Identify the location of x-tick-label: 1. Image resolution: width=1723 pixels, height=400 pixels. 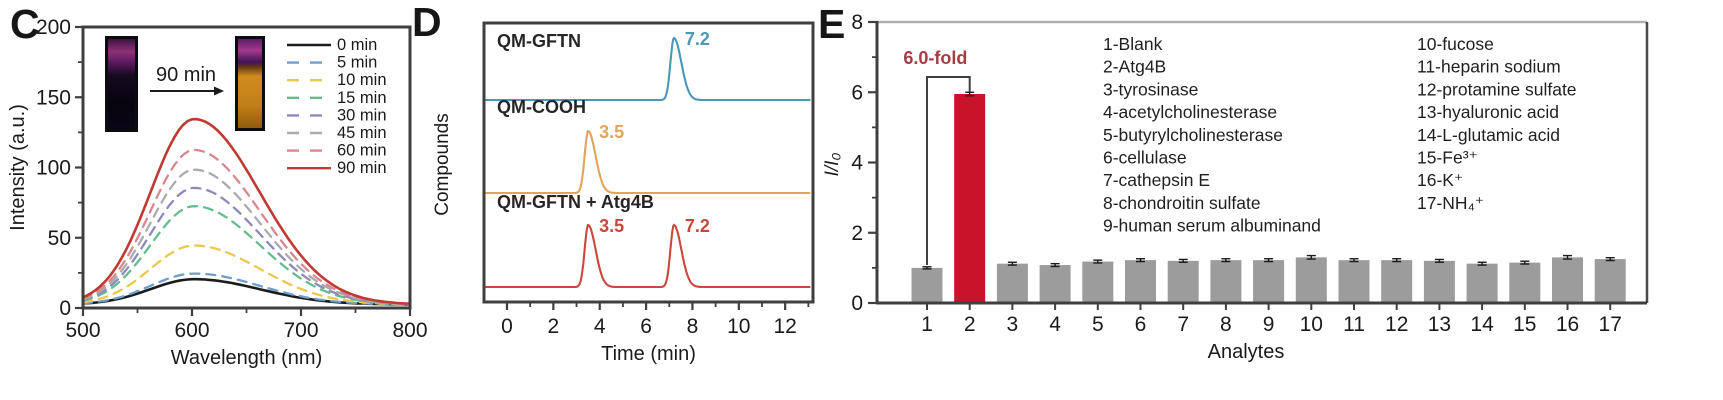
(927, 324).